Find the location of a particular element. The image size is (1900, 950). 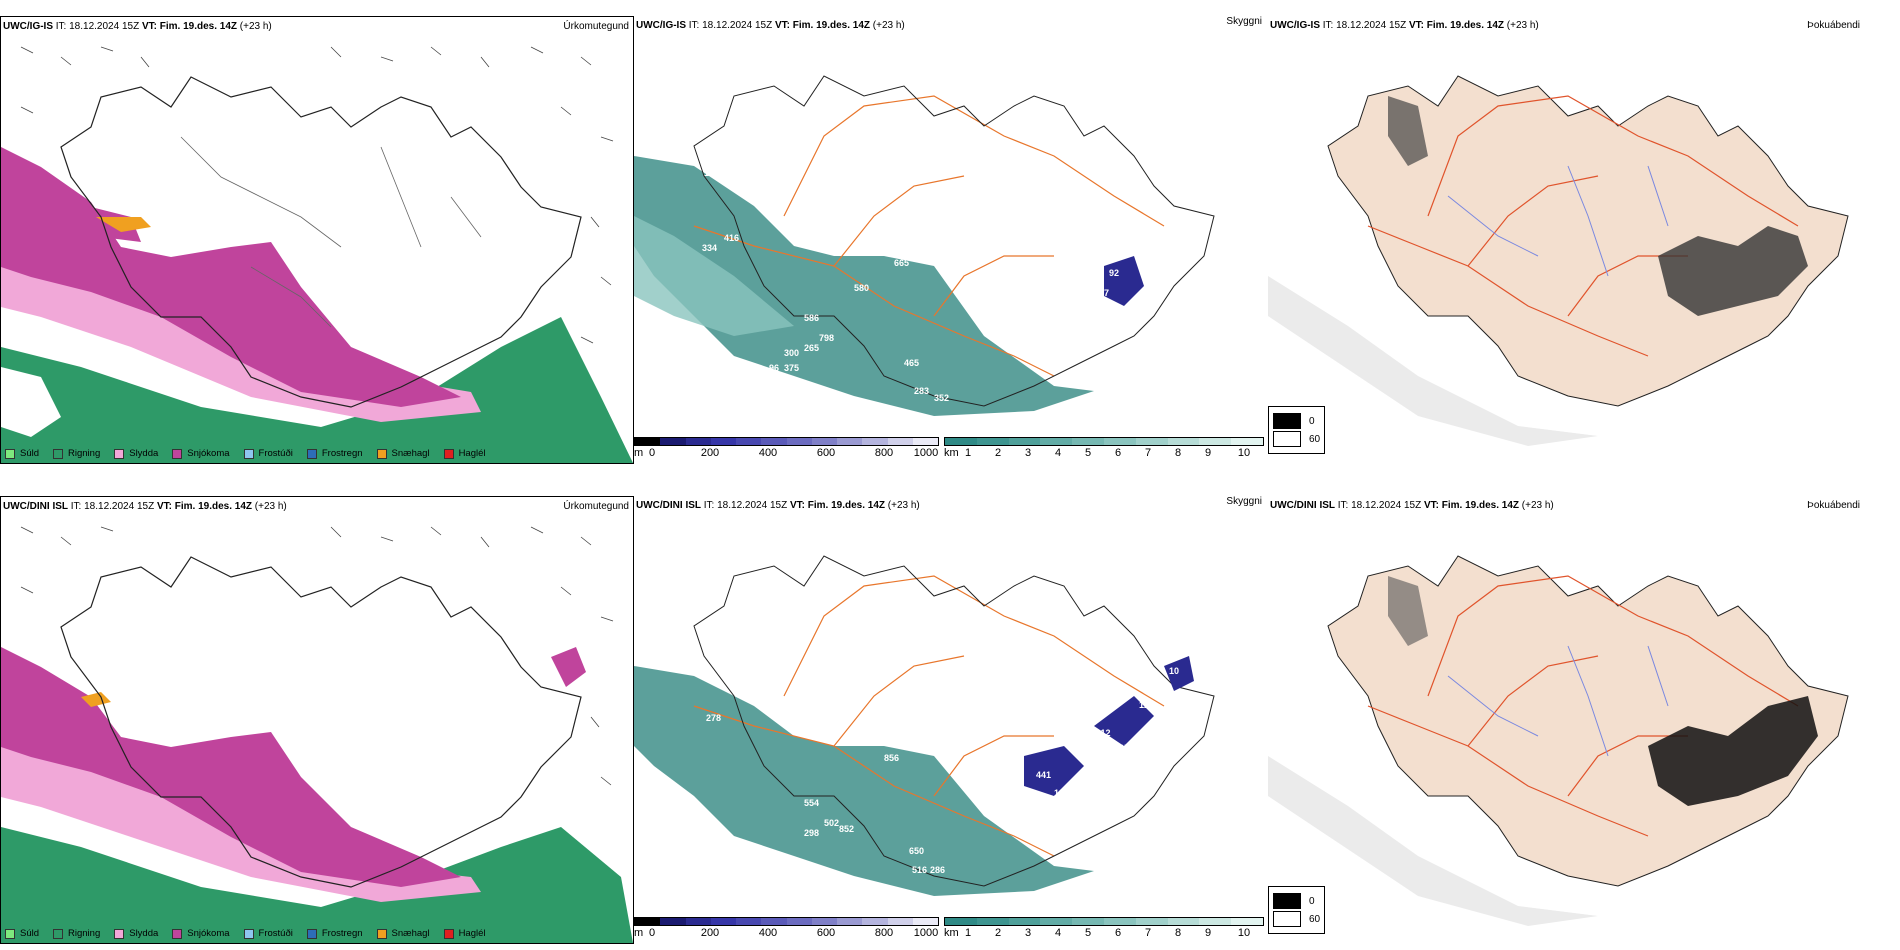

cloudbase-label: 97 is located at coordinates (1104, 293).